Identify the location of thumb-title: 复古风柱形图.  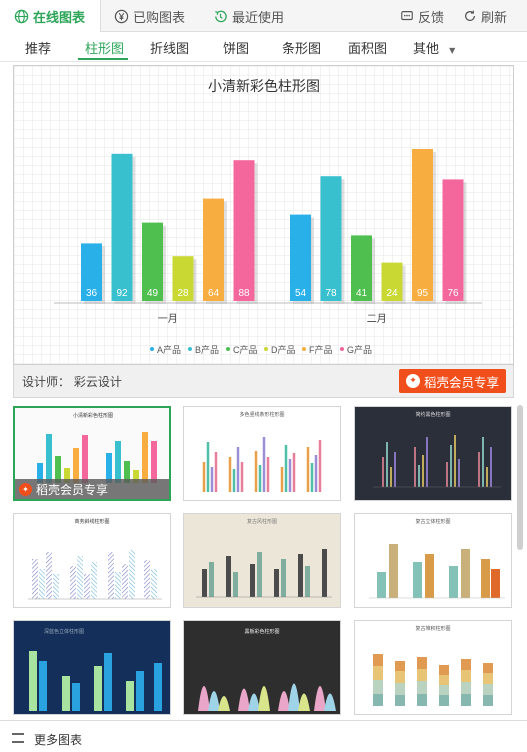
(262, 521).